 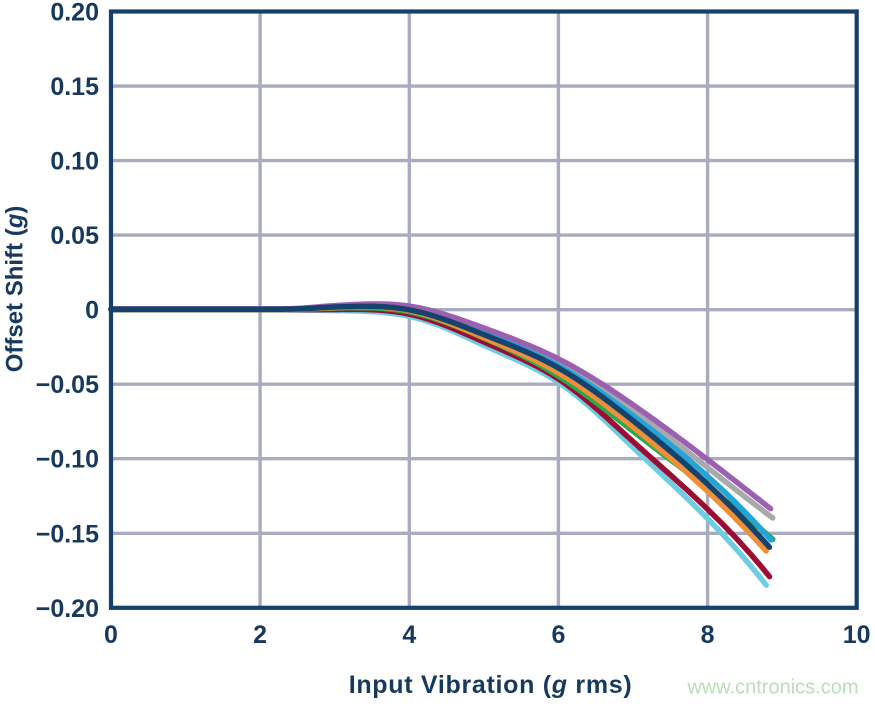 What do you see at coordinates (857, 635) in the screenshot?
I see `svg-text: 10` at bounding box center [857, 635].